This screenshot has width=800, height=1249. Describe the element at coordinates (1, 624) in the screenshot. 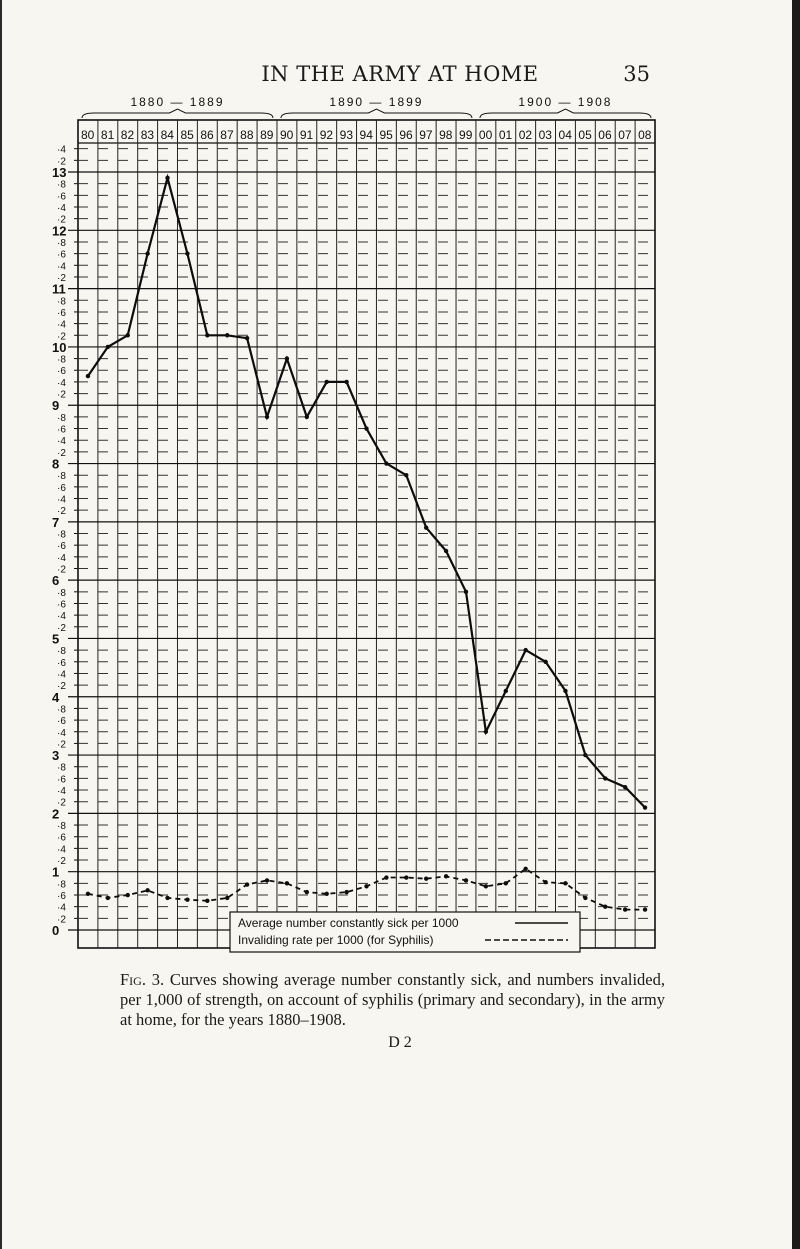

I see `page-edge-left` at that location.